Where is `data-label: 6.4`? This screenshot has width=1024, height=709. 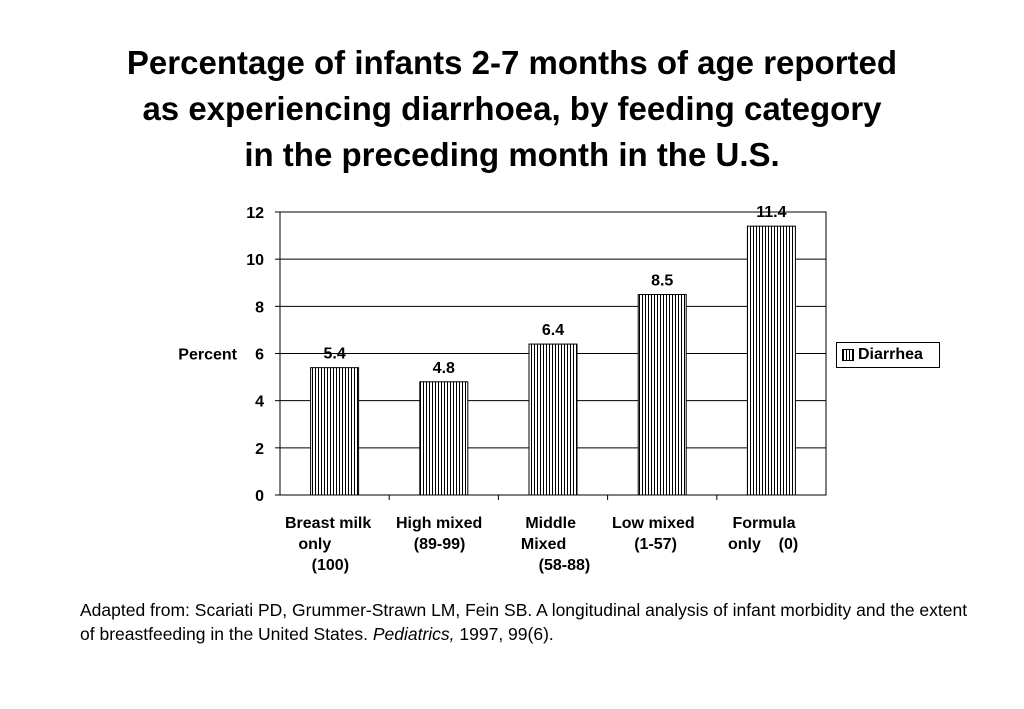 data-label: 6.4 is located at coordinates (553, 330).